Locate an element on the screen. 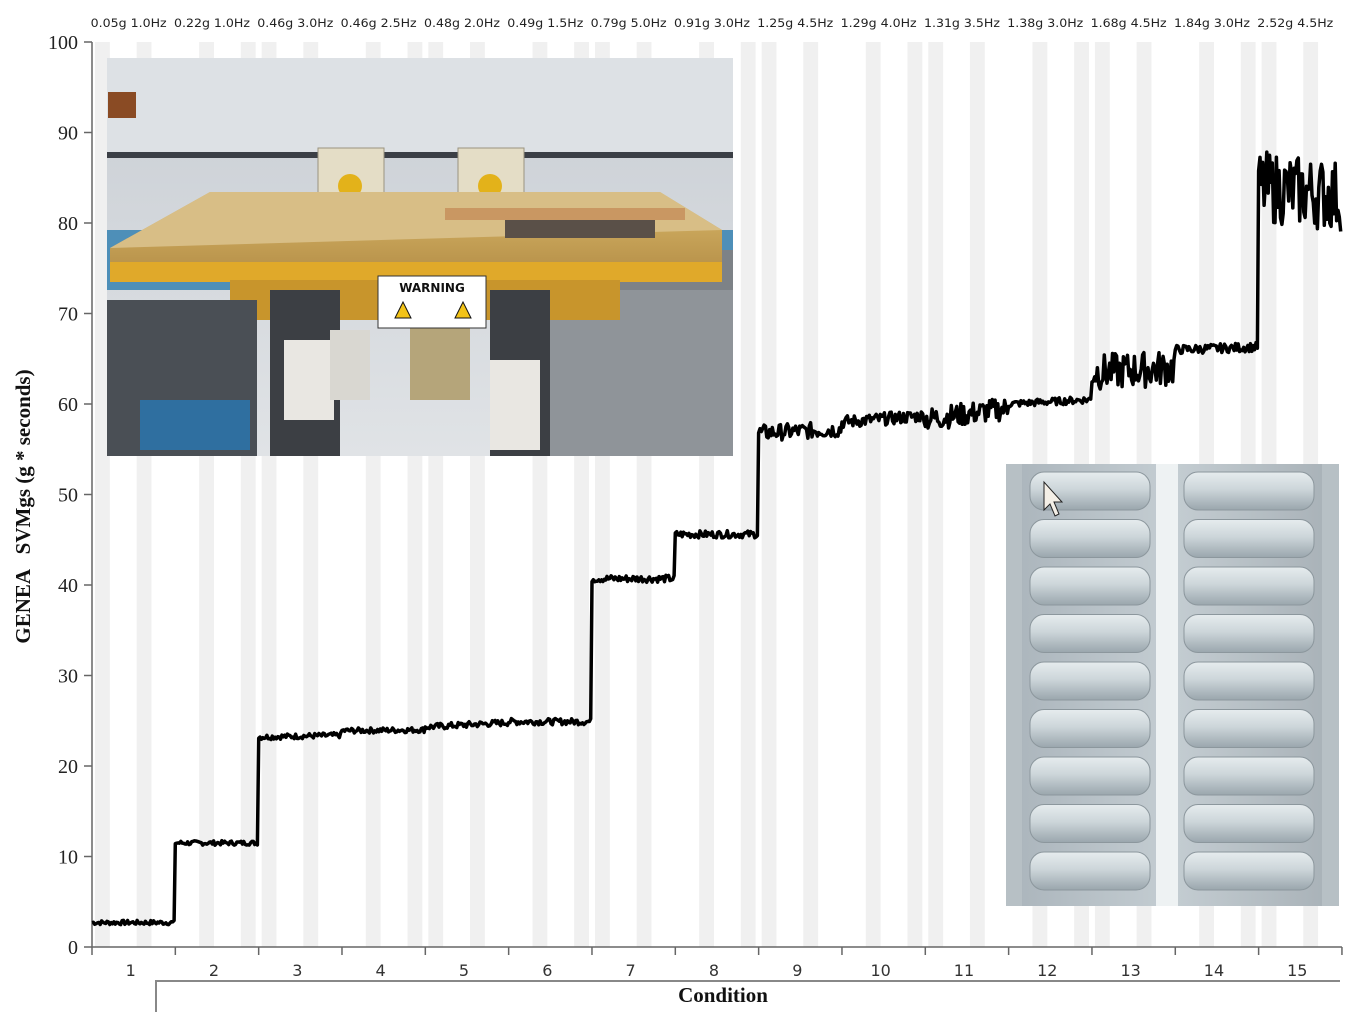 The width and height of the screenshot is (1346, 1013). y-axis-title: GENEA SVMgs (g * seconds) is located at coordinates (23, 506).